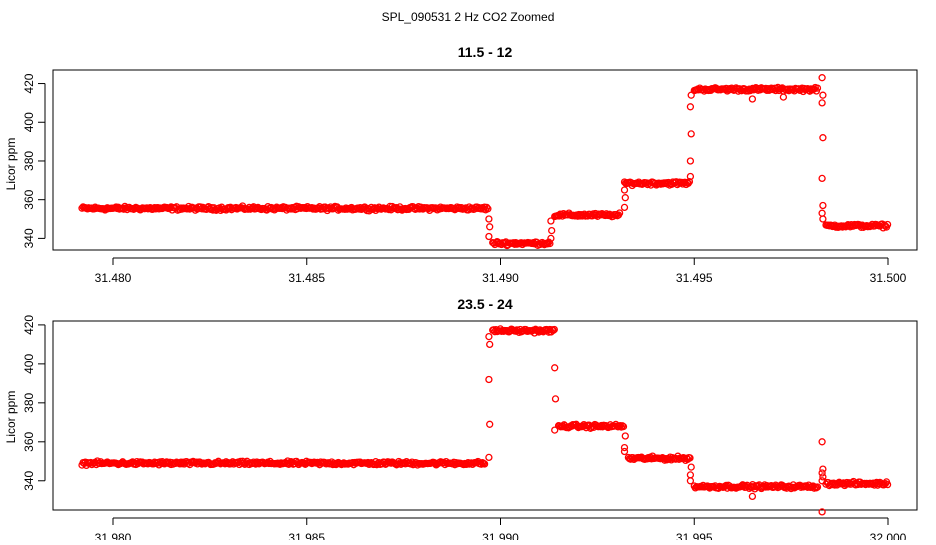 The height and width of the screenshot is (545, 936). Describe the element at coordinates (11, 164) in the screenshot. I see `panel-1-ylabel: Licor ppm` at that location.